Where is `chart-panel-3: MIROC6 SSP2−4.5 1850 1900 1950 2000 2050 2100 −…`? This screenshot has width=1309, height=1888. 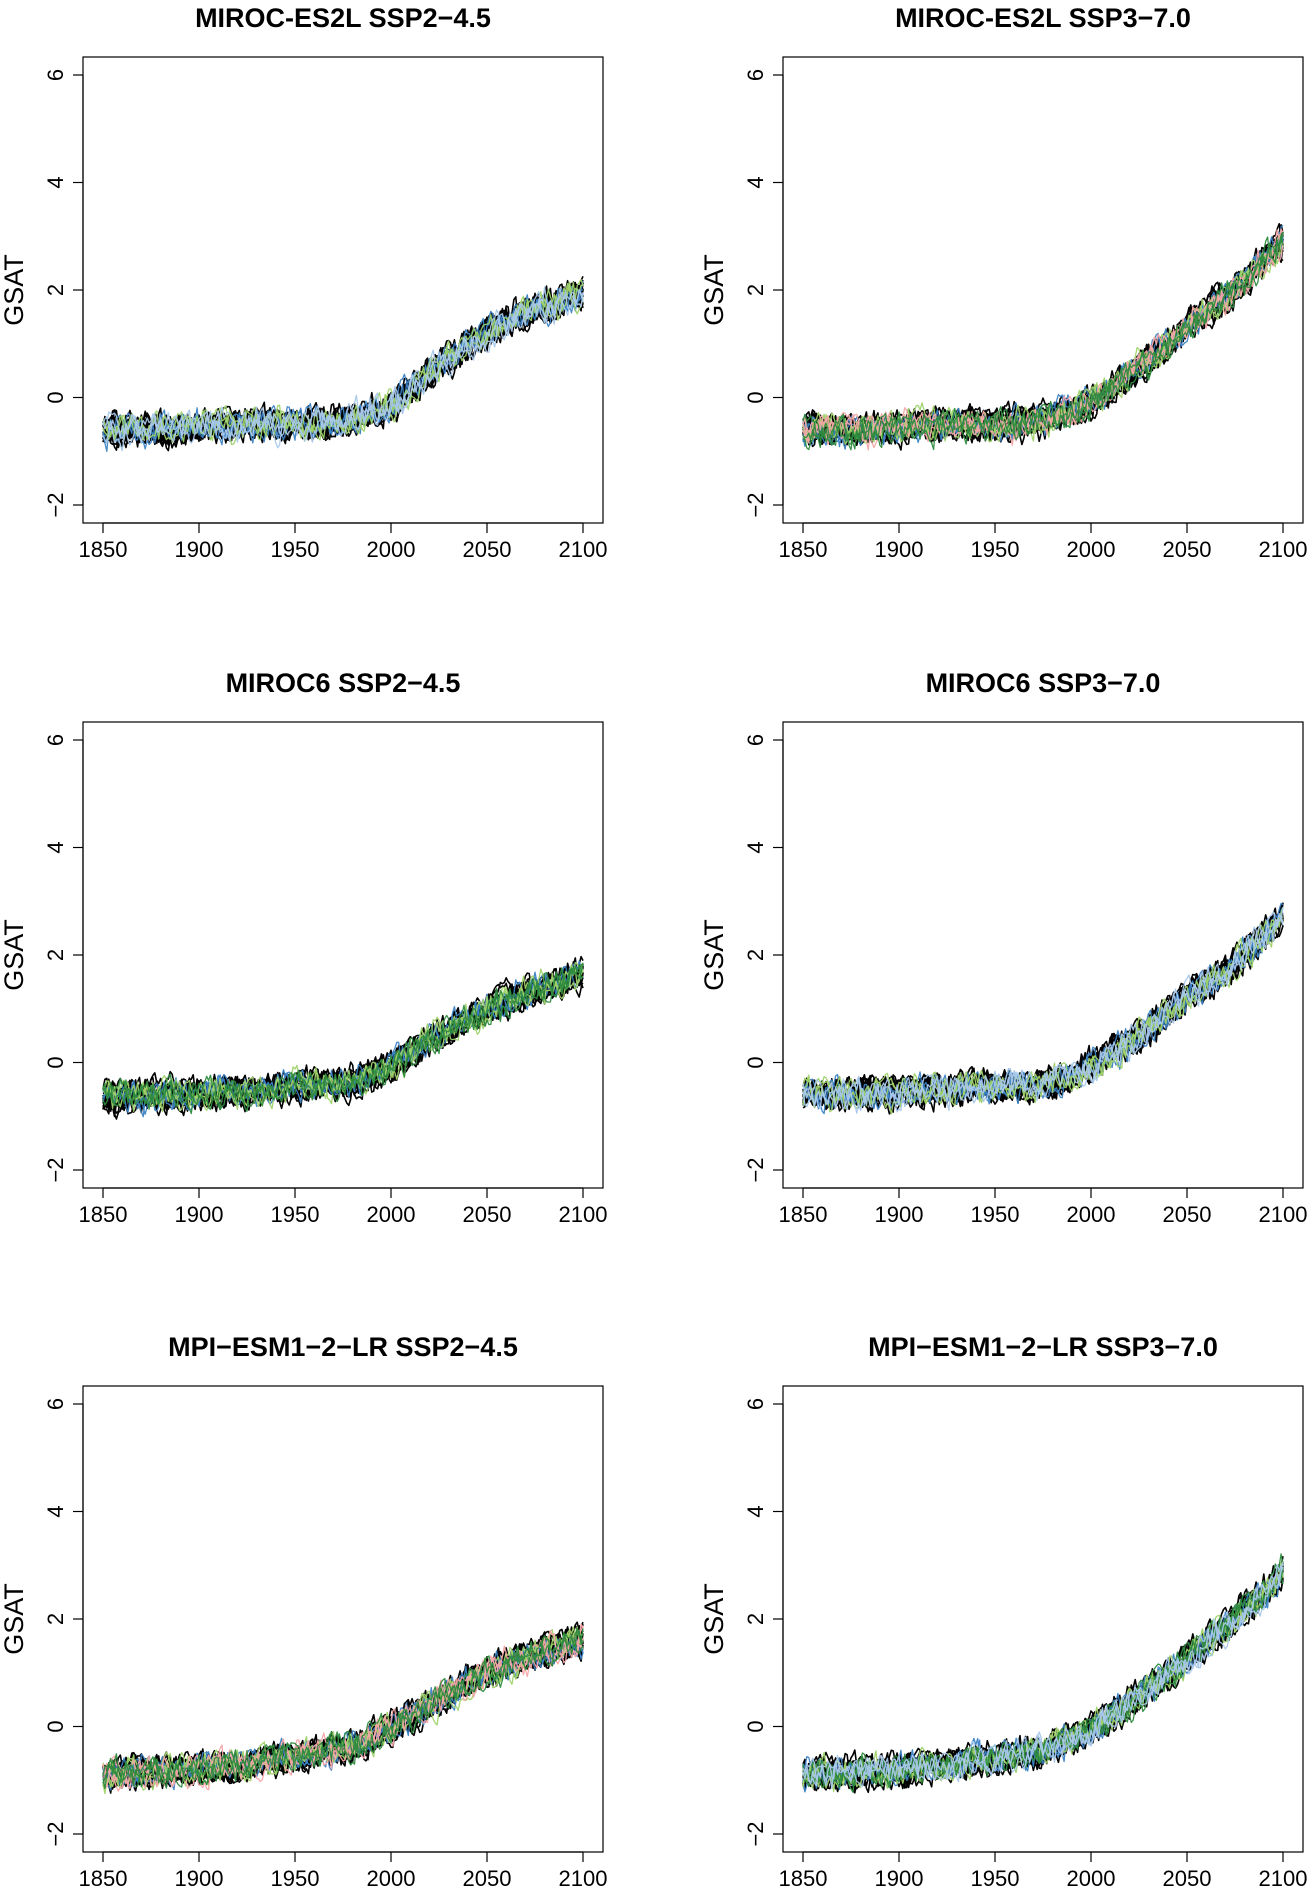 chart-panel-3: MIROC6 SSP2−4.5 1850 1900 1950 2000 2050 2100 −… is located at coordinates (303, 947).